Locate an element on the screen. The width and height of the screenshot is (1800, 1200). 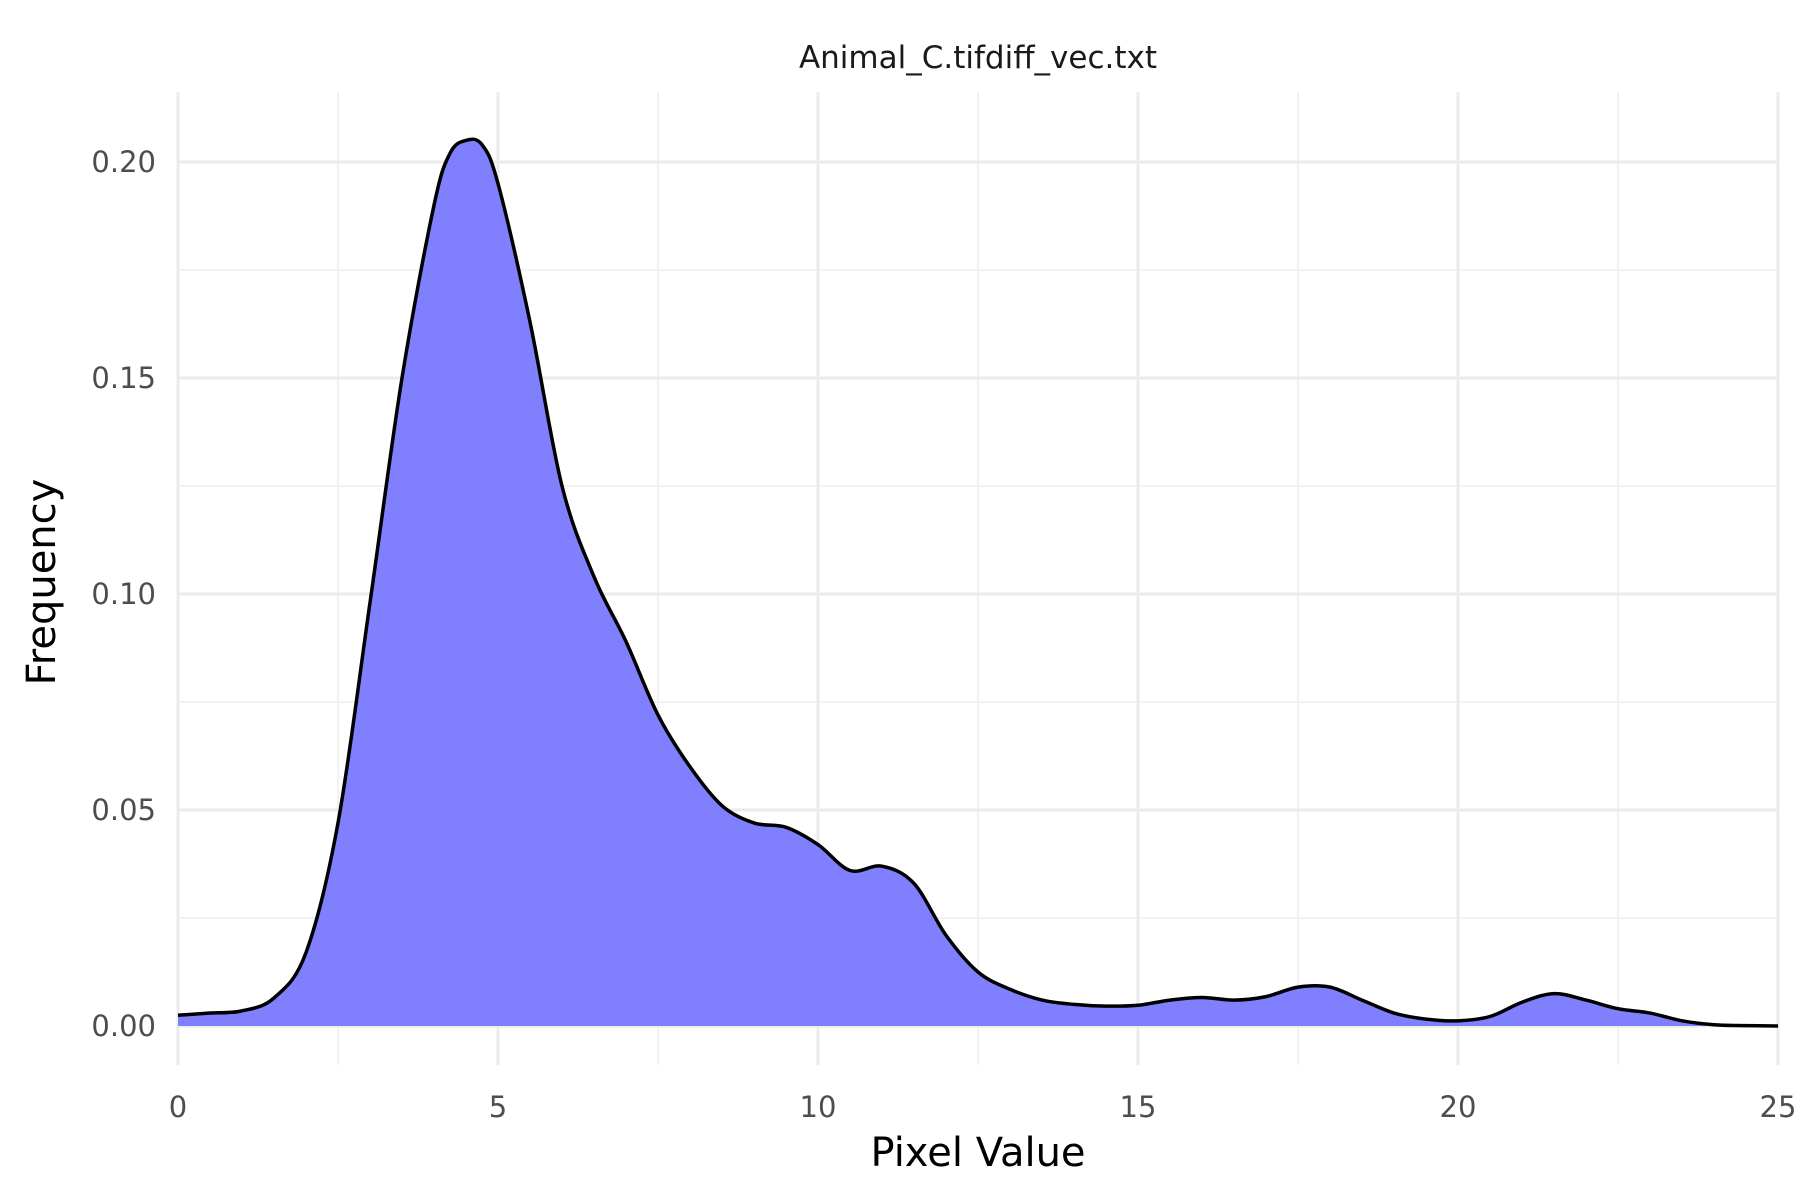
x-tick-label: 5 is located at coordinates (498, 1107).